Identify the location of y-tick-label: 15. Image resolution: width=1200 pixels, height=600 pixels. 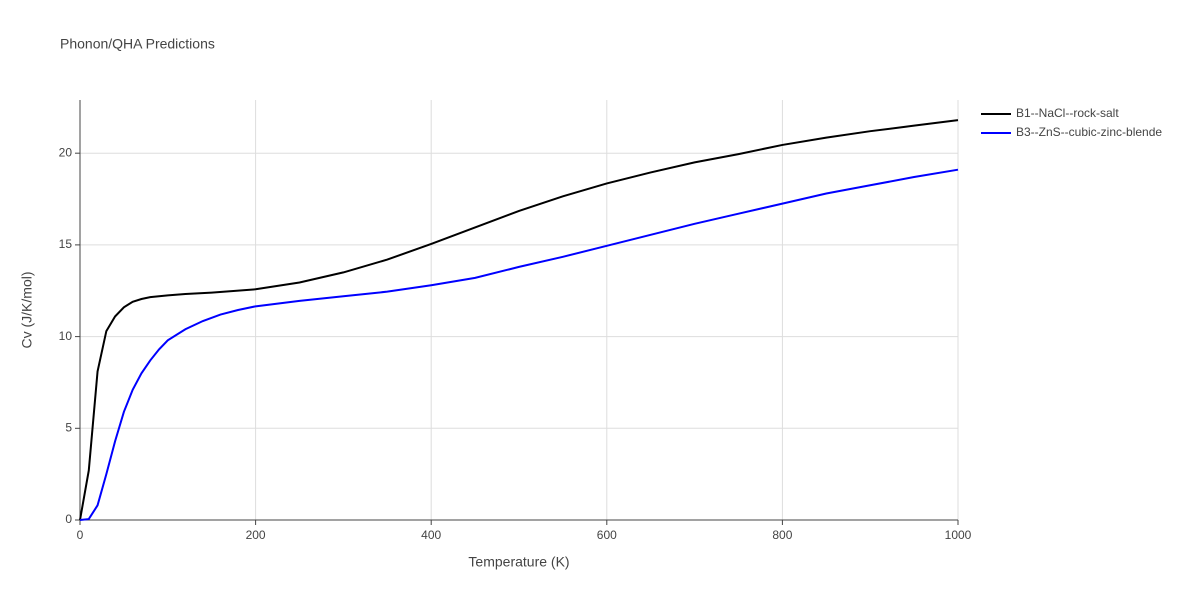
(66, 244).